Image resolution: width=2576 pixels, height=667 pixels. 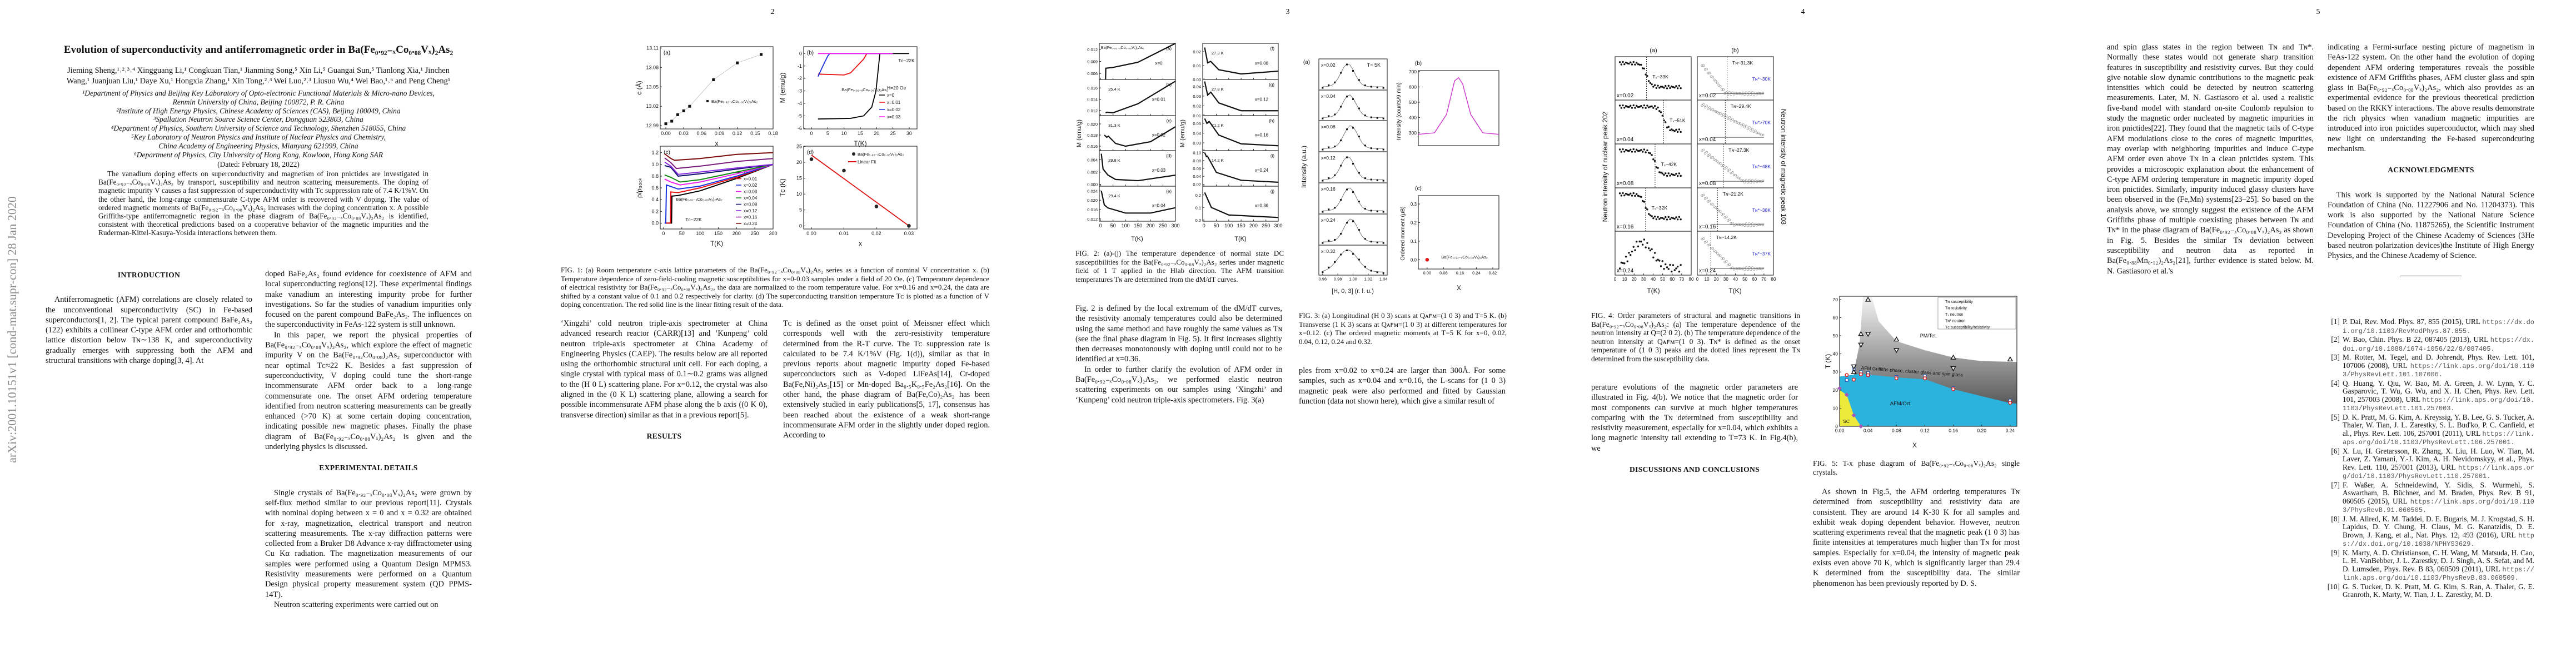 I want to click on y-tick-label: 0.018, so click(x=1092, y=135).